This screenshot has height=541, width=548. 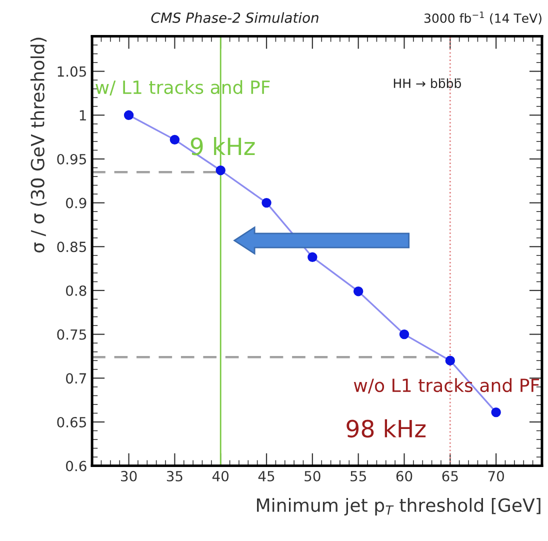 What do you see at coordinates (83, 115) in the screenshot?
I see `y-tick-label: 1` at bounding box center [83, 115].